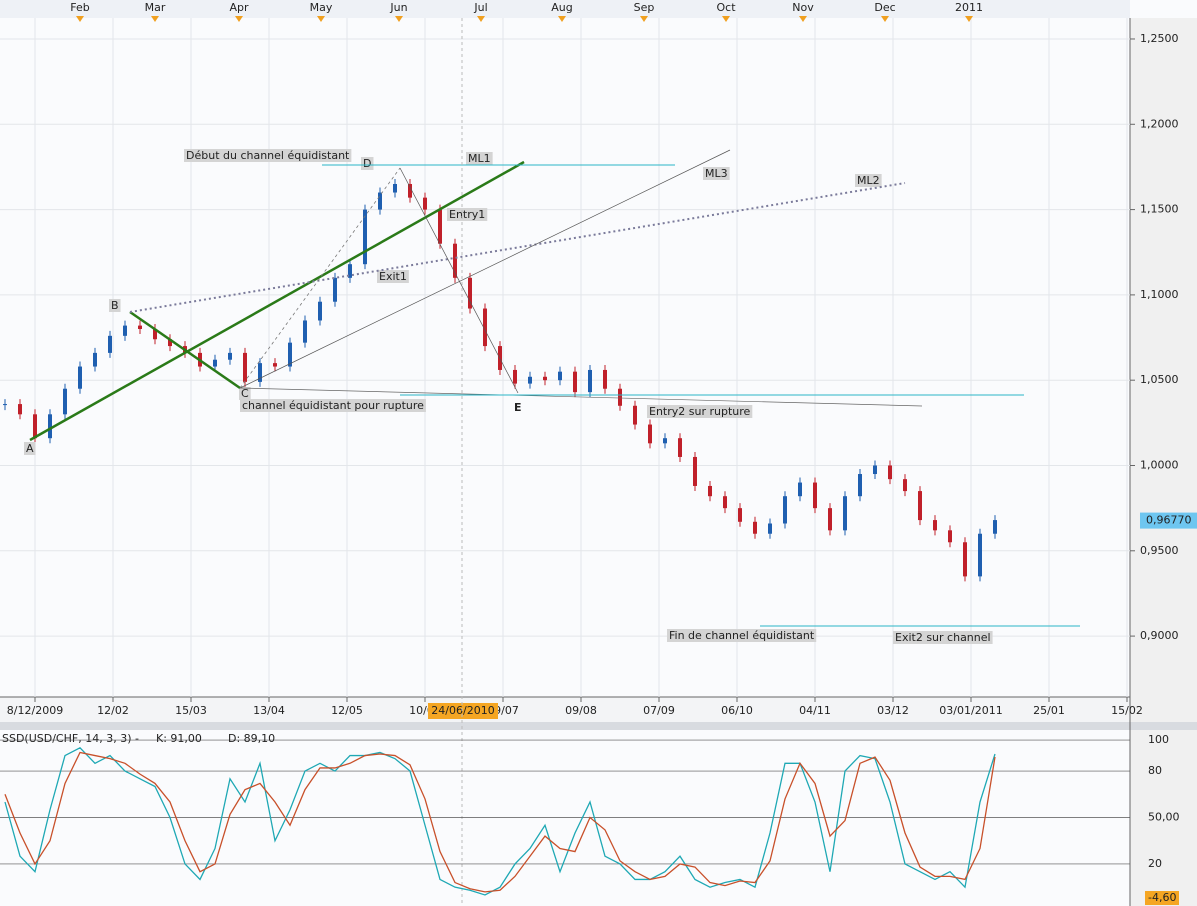 Image resolution: width=1197 pixels, height=906 pixels. Describe the element at coordinates (1159, 635) in the screenshot. I see `y-tick-label: 0,9000` at that location.